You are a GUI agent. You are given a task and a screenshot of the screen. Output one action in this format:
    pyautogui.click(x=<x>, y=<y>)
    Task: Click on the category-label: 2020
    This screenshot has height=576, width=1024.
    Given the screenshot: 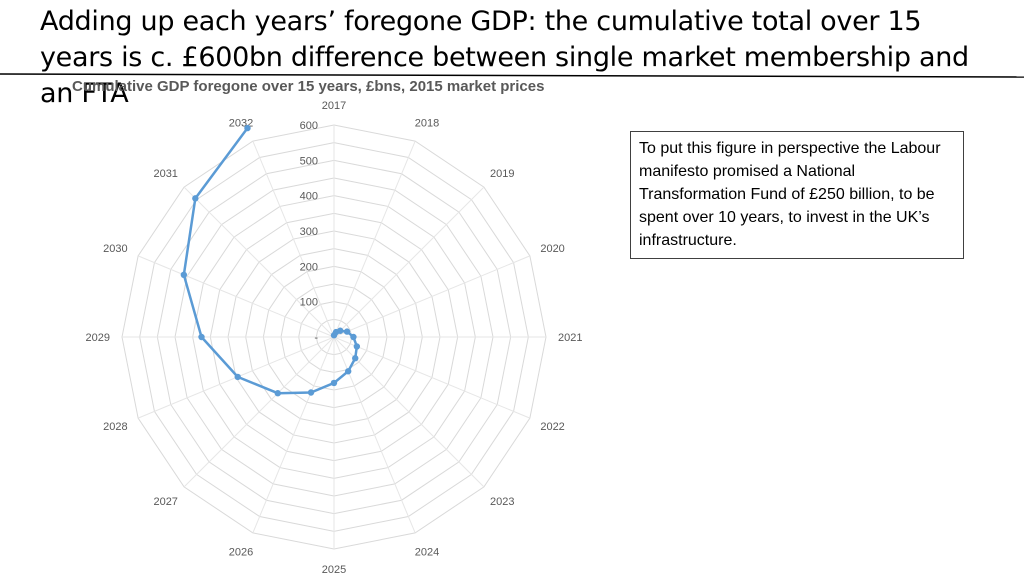 What is the action you would take?
    pyautogui.click(x=552, y=249)
    